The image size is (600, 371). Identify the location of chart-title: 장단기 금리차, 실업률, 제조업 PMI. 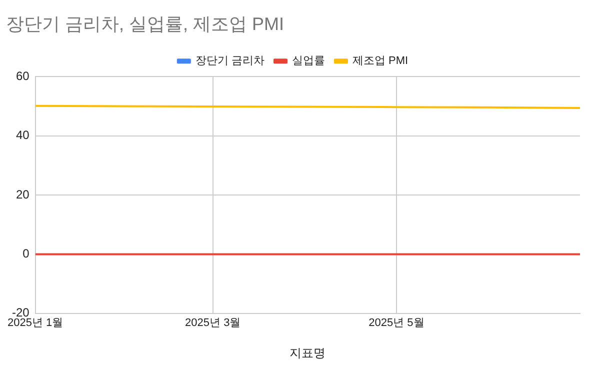
(145, 24).